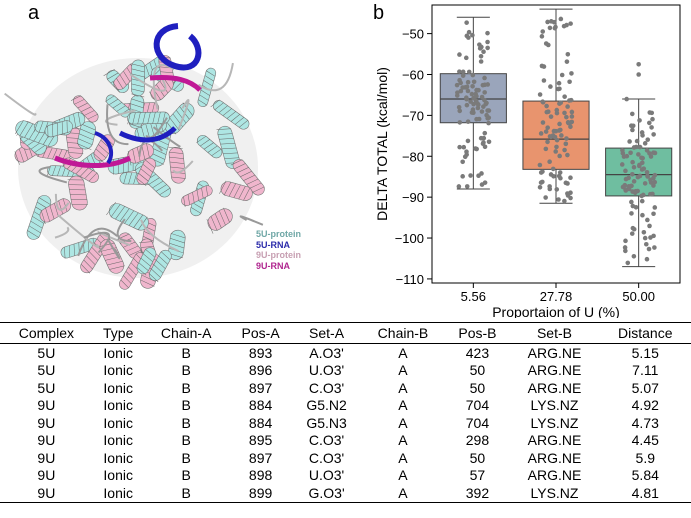  What do you see at coordinates (645, 440) in the screenshot?
I see `table-cell: 4.45` at bounding box center [645, 440].